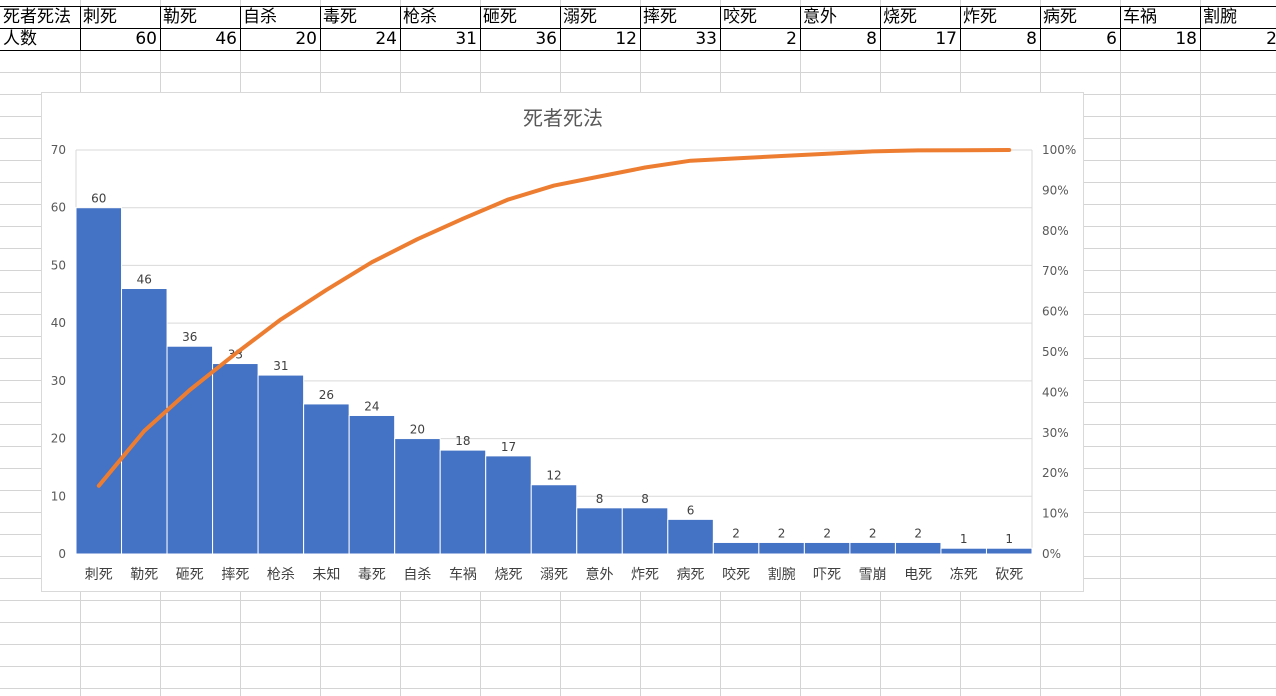 This screenshot has height=696, width=1276. Describe the element at coordinates (736, 574) in the screenshot. I see `x-tick-label: 咬死` at that location.